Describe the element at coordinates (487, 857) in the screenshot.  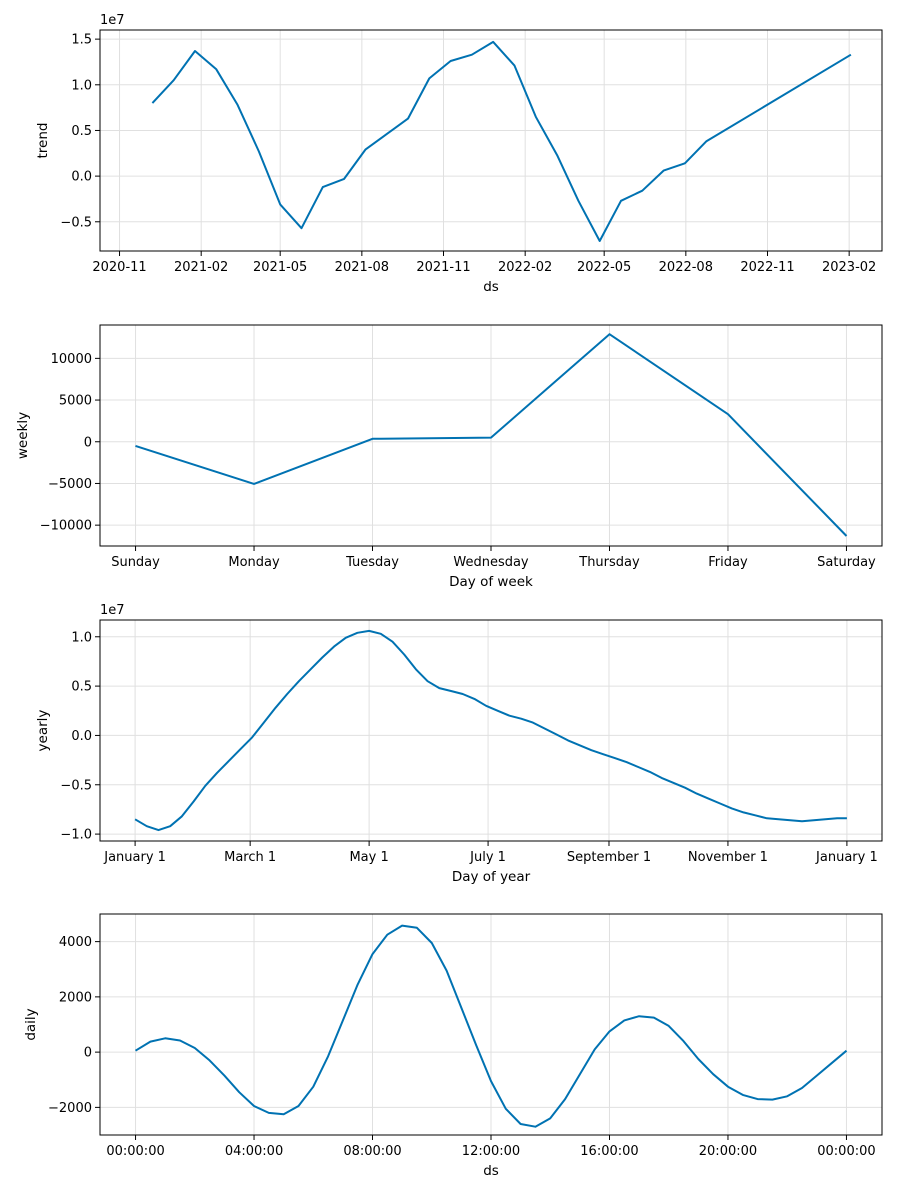
I see `x-tick-label: July 1` at that location.